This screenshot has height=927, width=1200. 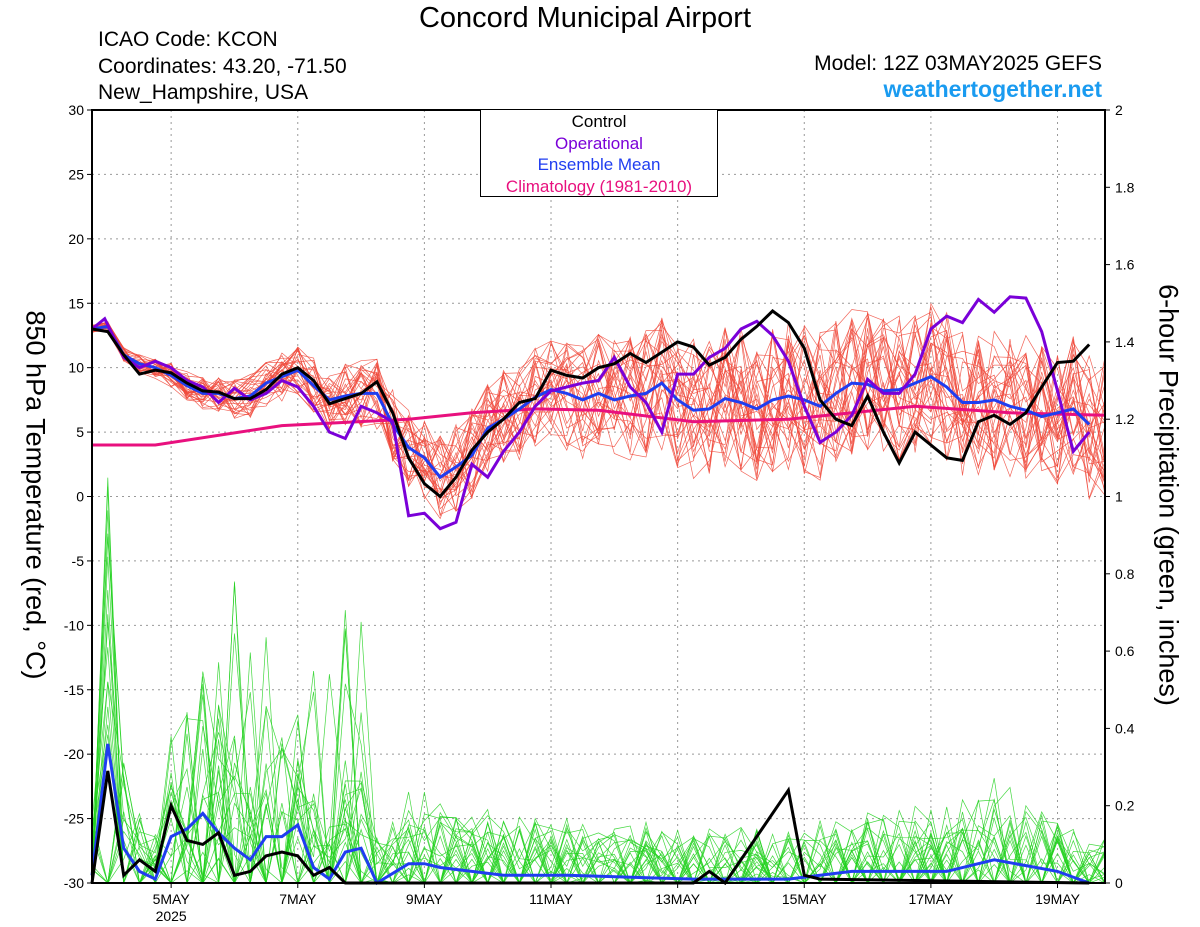 What do you see at coordinates (1119, 883) in the screenshot?
I see `y2-tick-label: 0` at bounding box center [1119, 883].